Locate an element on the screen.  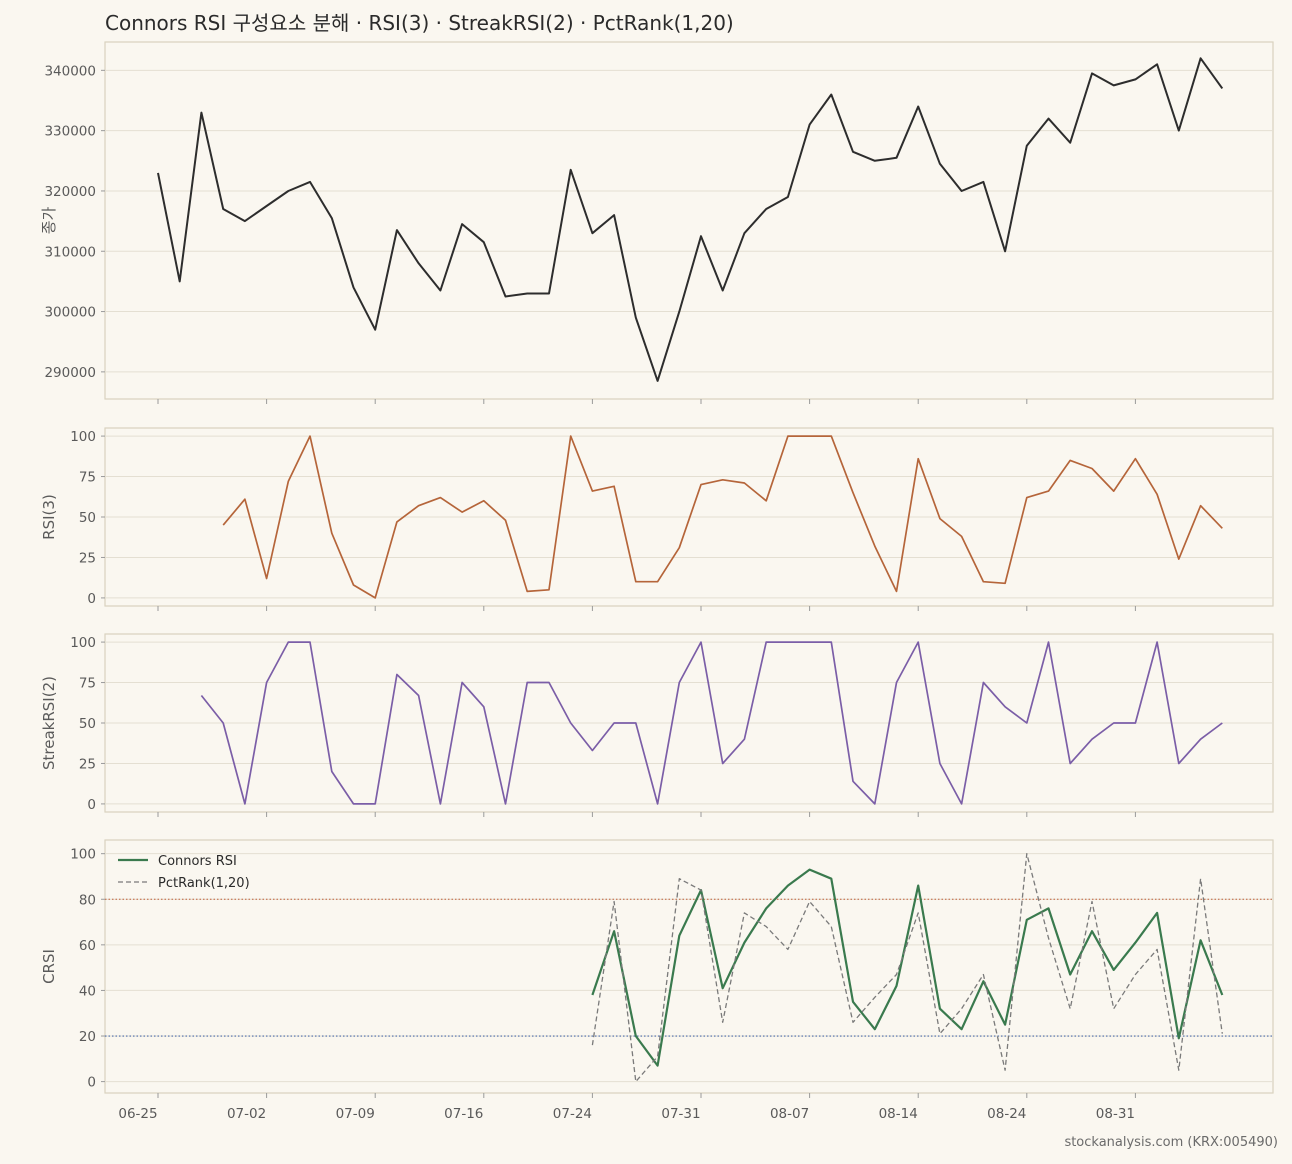
y-tick-label: 40 is located at coordinates (87, 991).